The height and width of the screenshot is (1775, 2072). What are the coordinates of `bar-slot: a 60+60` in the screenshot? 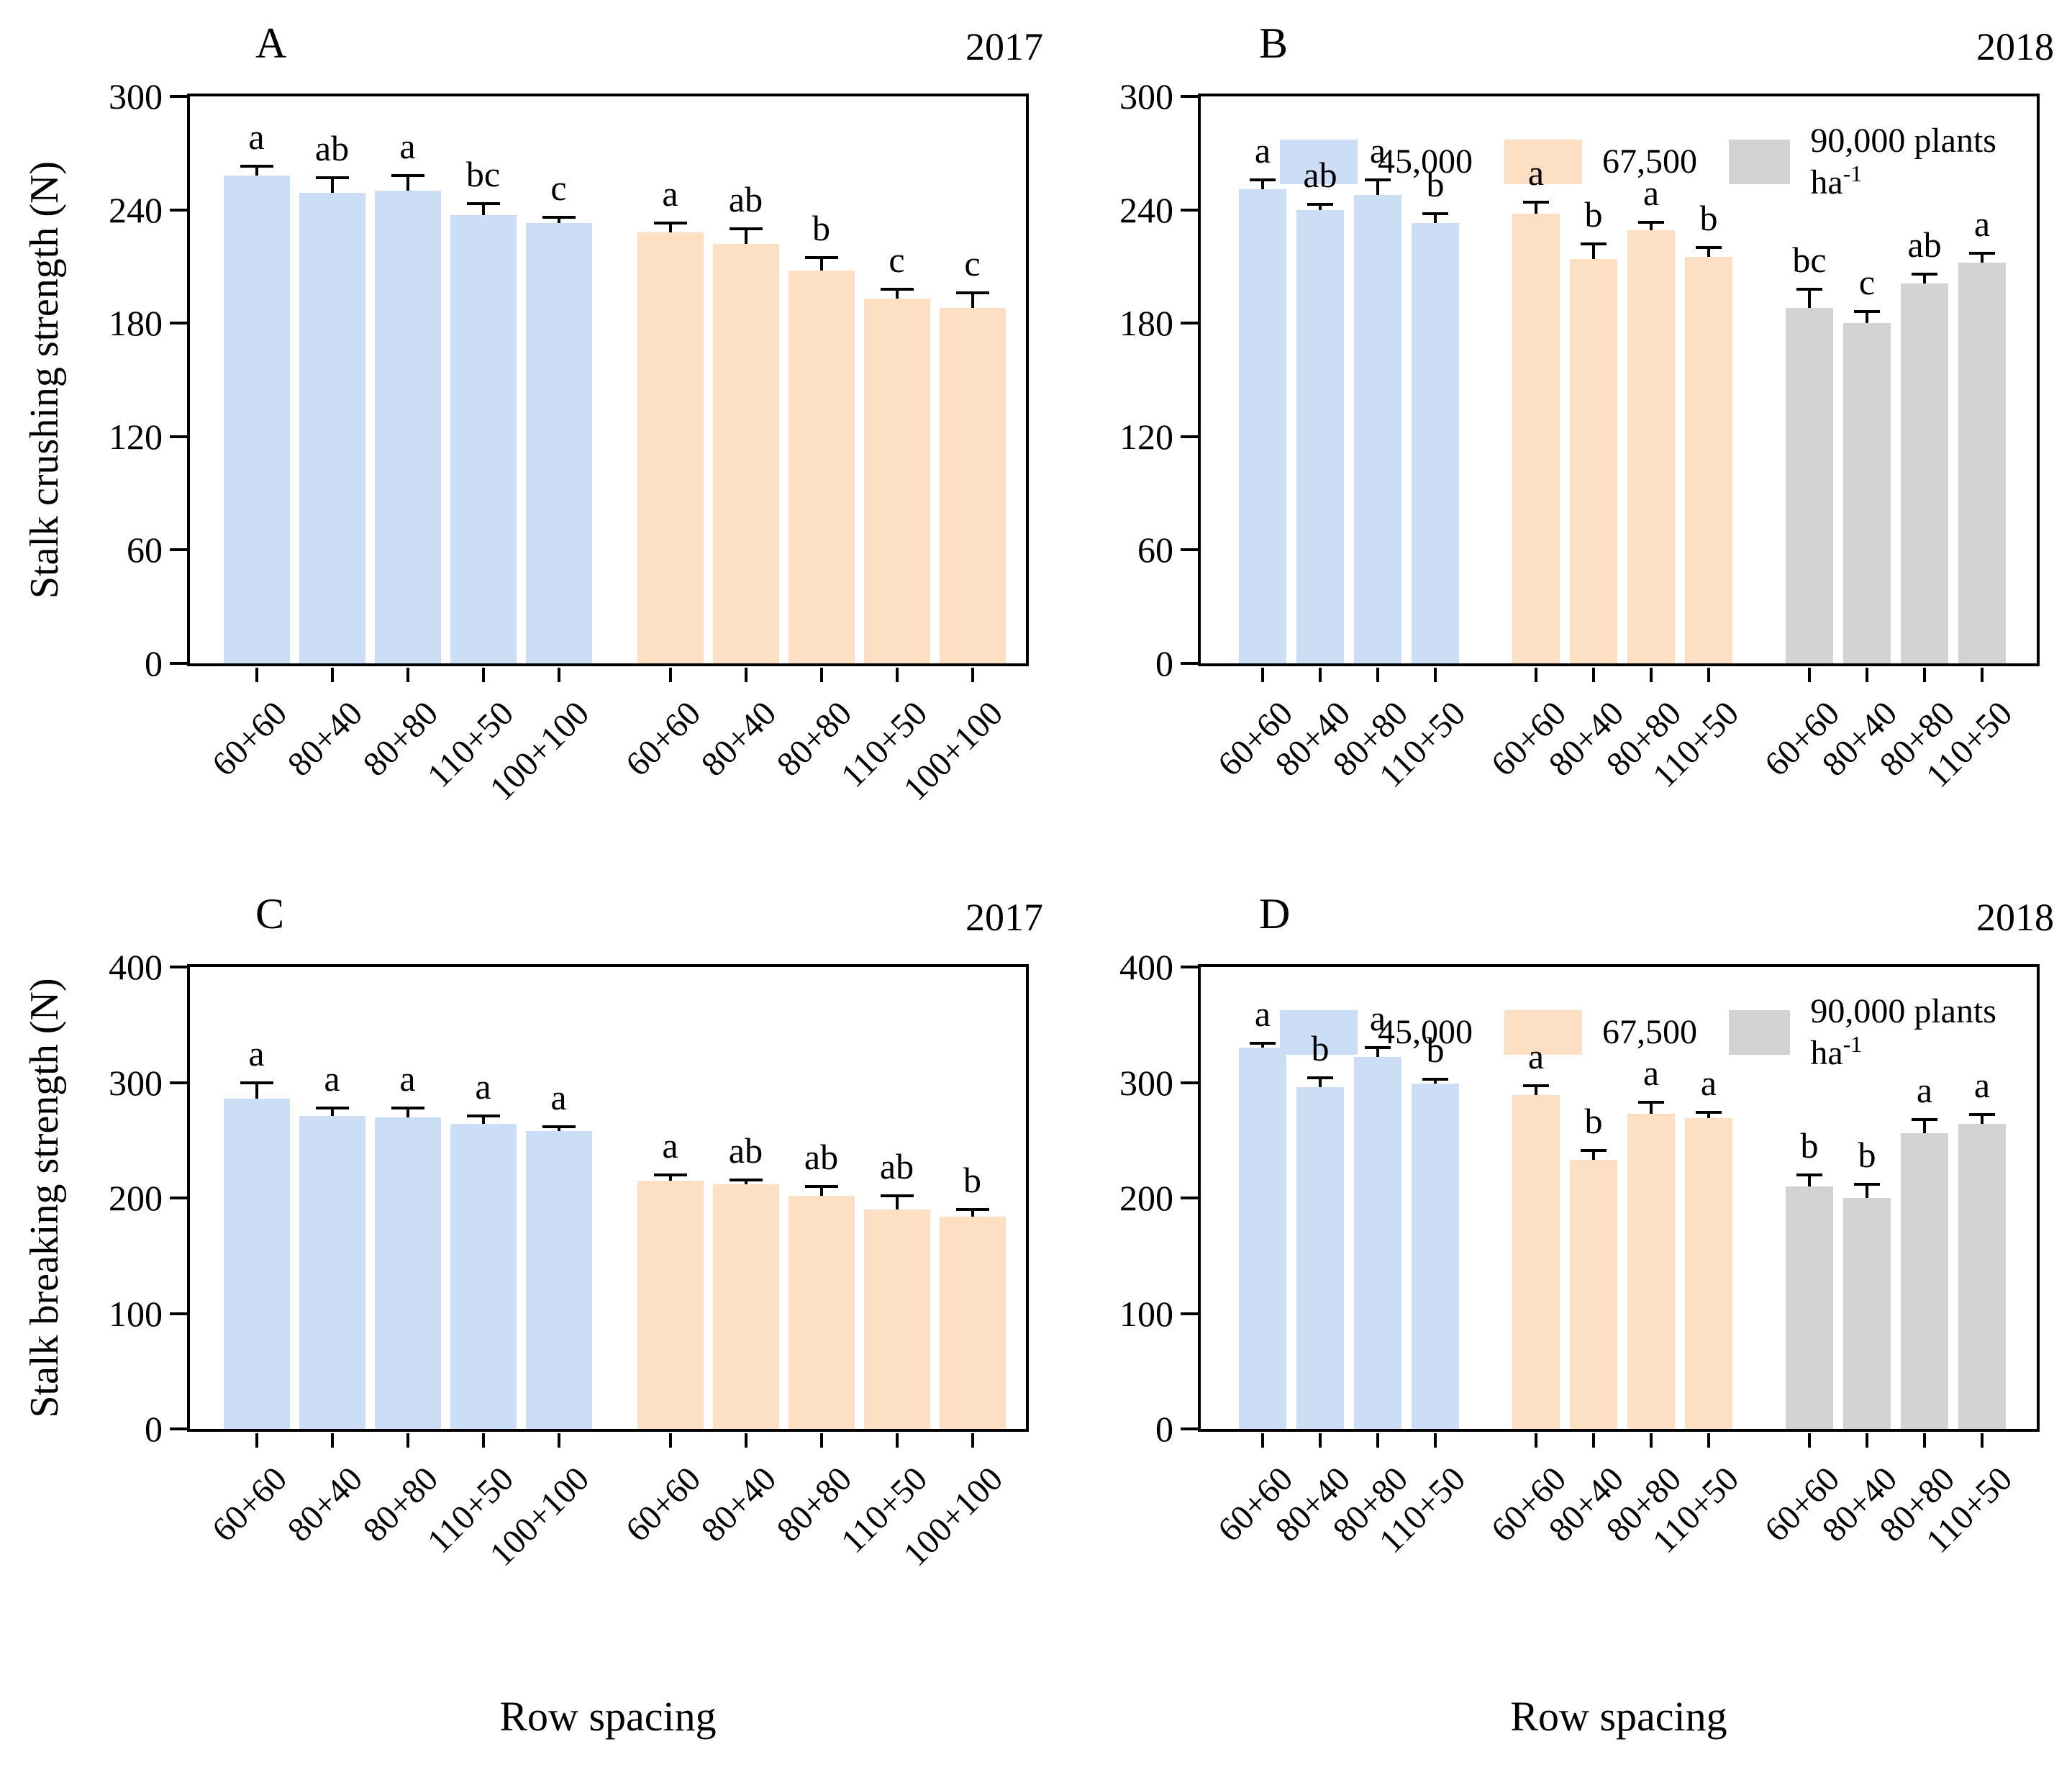 It's located at (249, 1258).